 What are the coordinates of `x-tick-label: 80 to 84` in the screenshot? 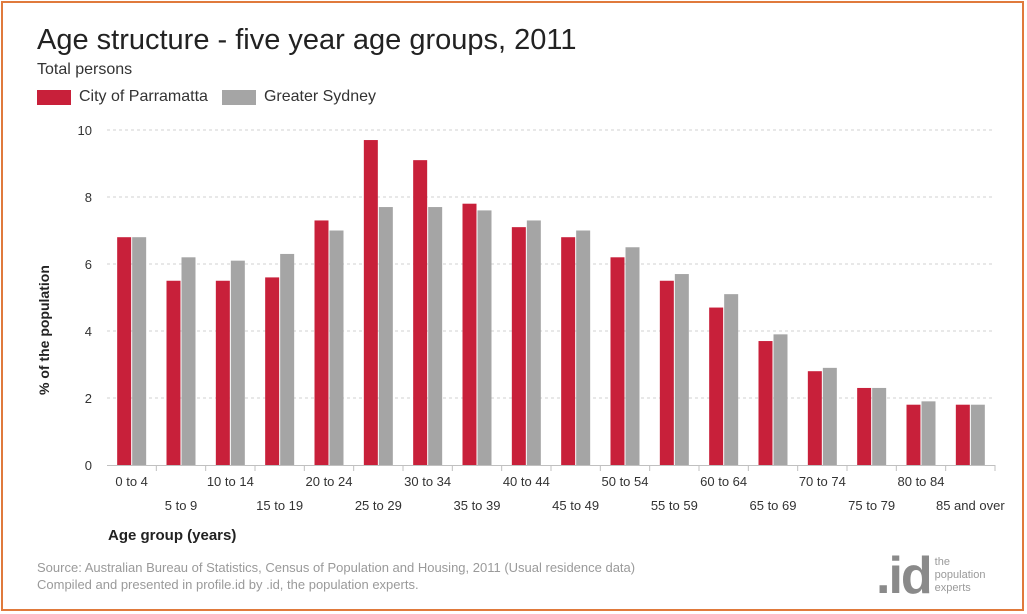 It's located at (921, 481).